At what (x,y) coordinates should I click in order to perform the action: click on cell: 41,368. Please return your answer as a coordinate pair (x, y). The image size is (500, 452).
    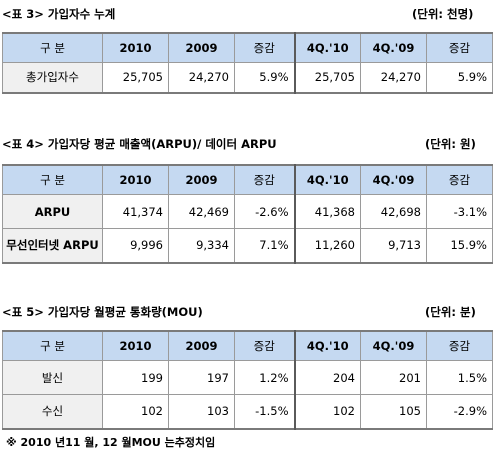
    Looking at the image, I should click on (327, 211).